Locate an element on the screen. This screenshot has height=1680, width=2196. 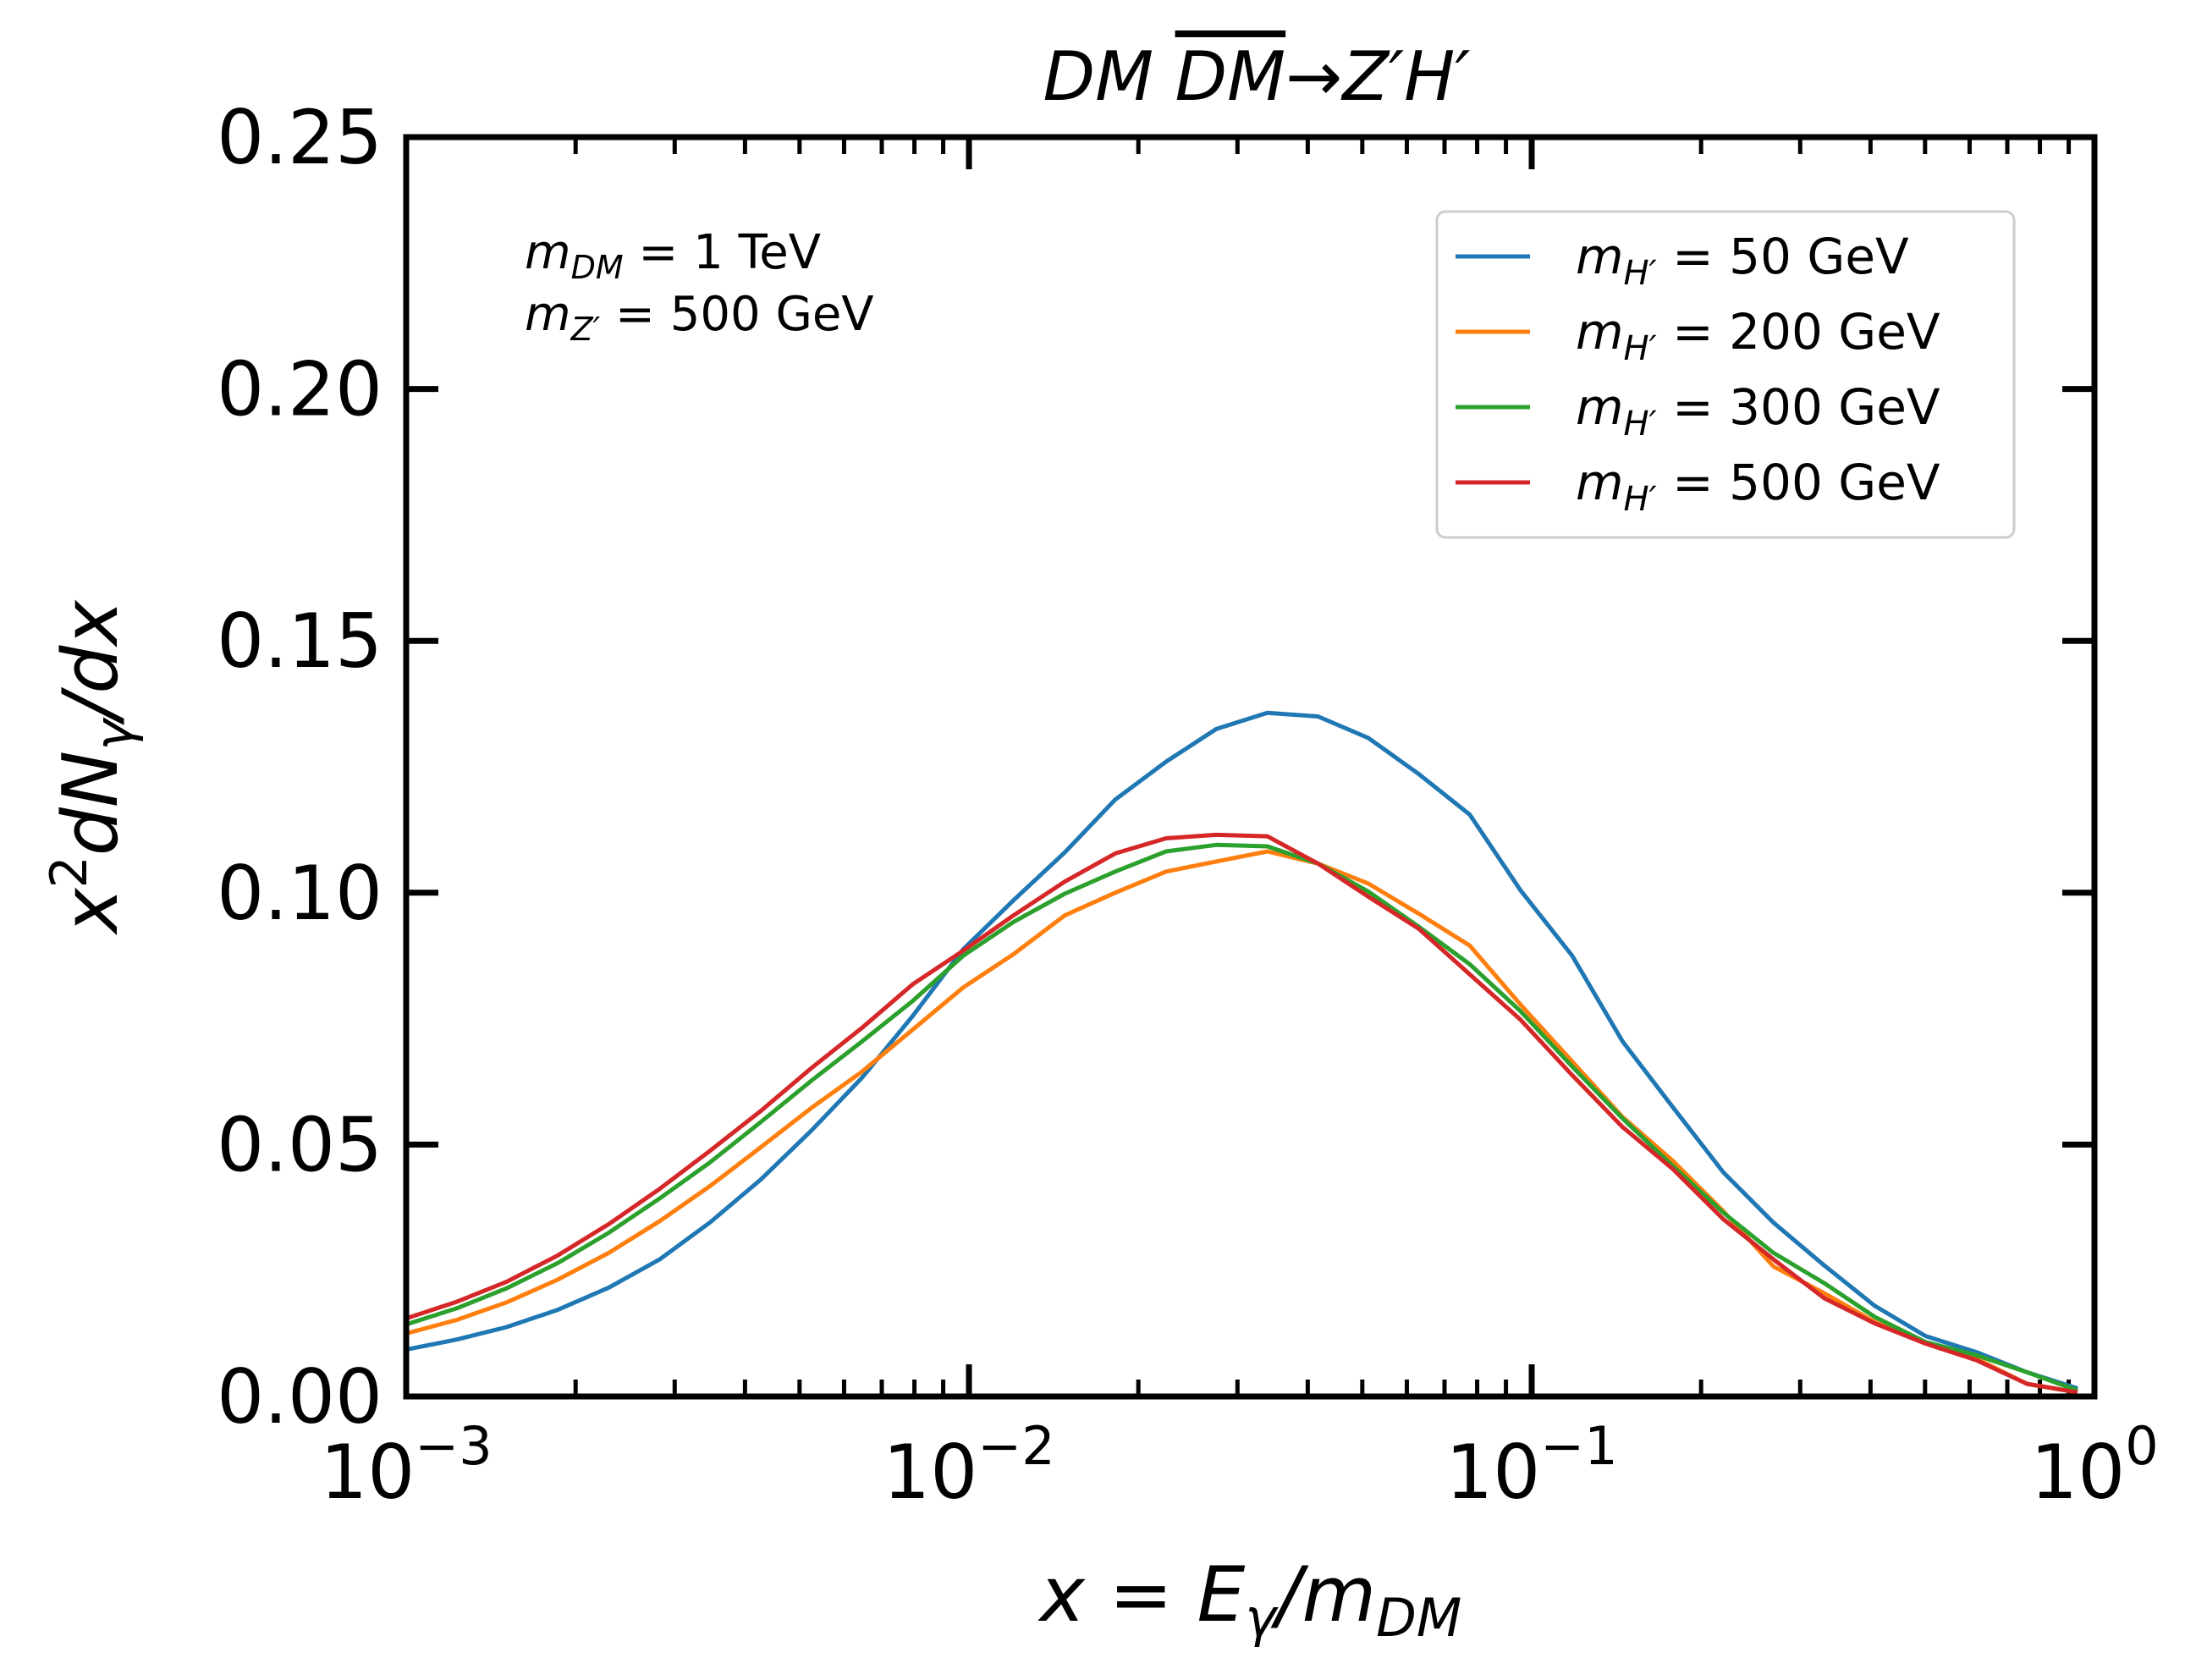
y-tick-label: 0.15 is located at coordinates (300, 641).